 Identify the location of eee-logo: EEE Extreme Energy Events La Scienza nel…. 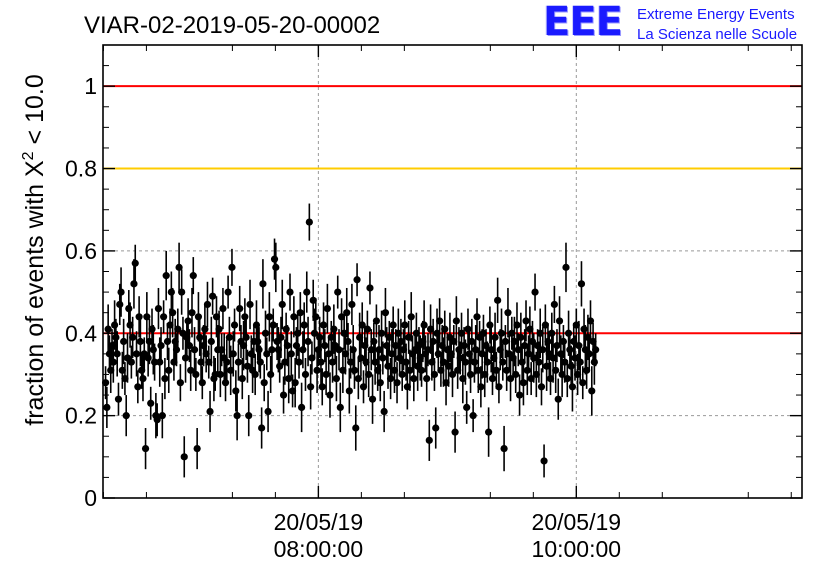
(688, 23).